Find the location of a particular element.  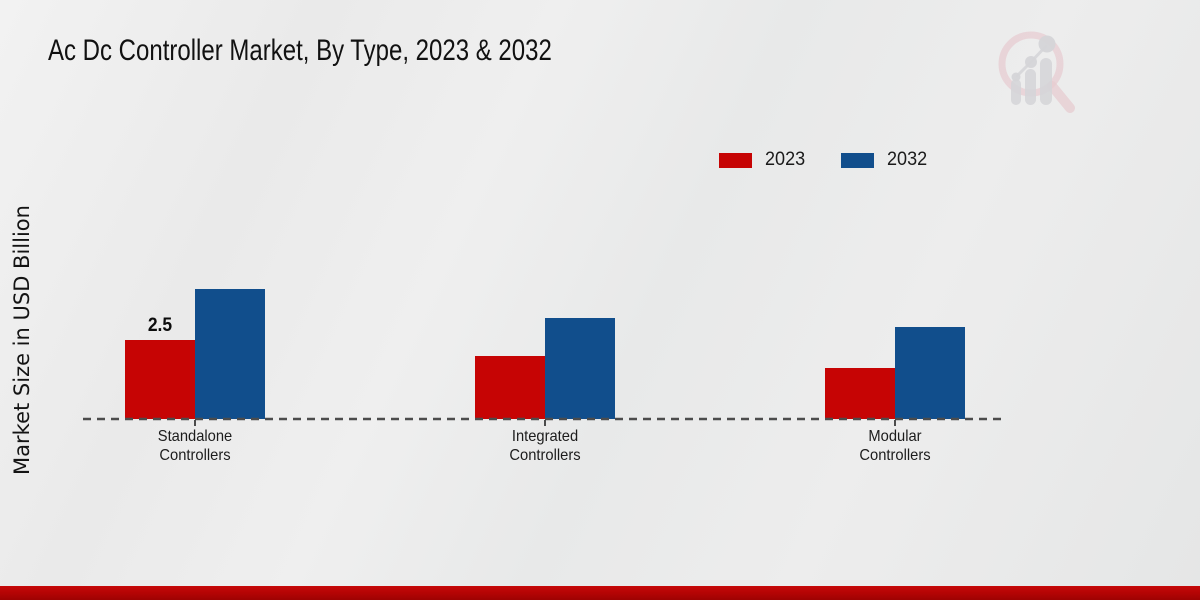

bar-2032-modular is located at coordinates (930, 373).